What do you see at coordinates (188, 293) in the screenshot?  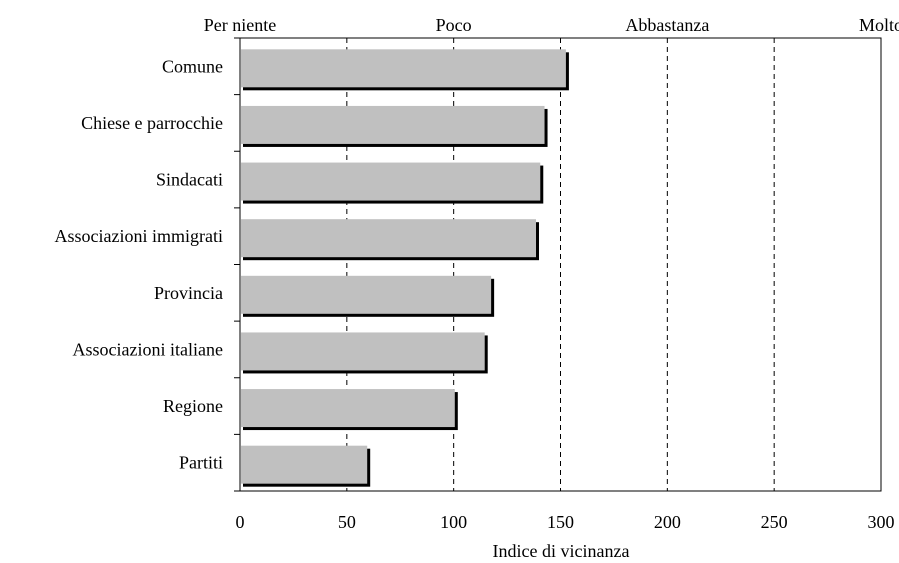 I see `category-label: Provincia` at bounding box center [188, 293].